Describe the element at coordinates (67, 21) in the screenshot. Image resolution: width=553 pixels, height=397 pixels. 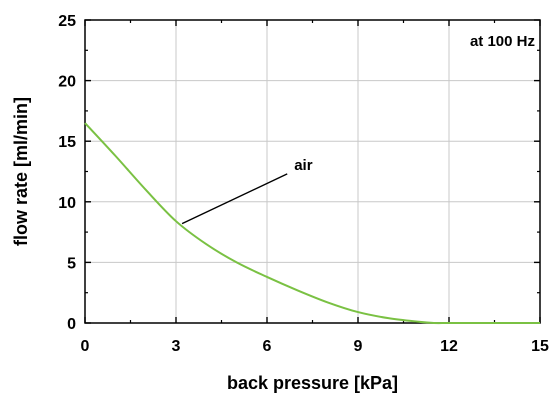
I see `y-tick-label: 25` at that location.